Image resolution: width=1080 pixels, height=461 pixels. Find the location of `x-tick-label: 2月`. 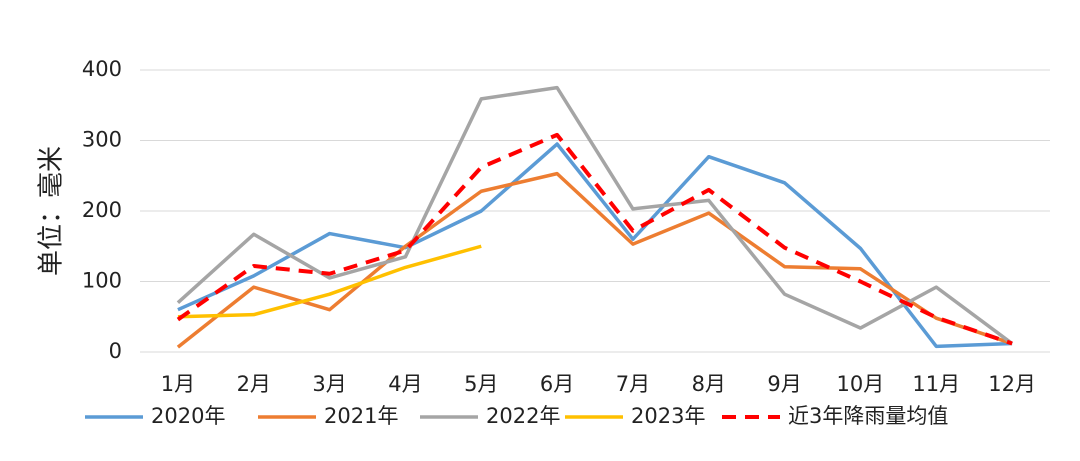

x-tick-label: 2月 is located at coordinates (254, 384).